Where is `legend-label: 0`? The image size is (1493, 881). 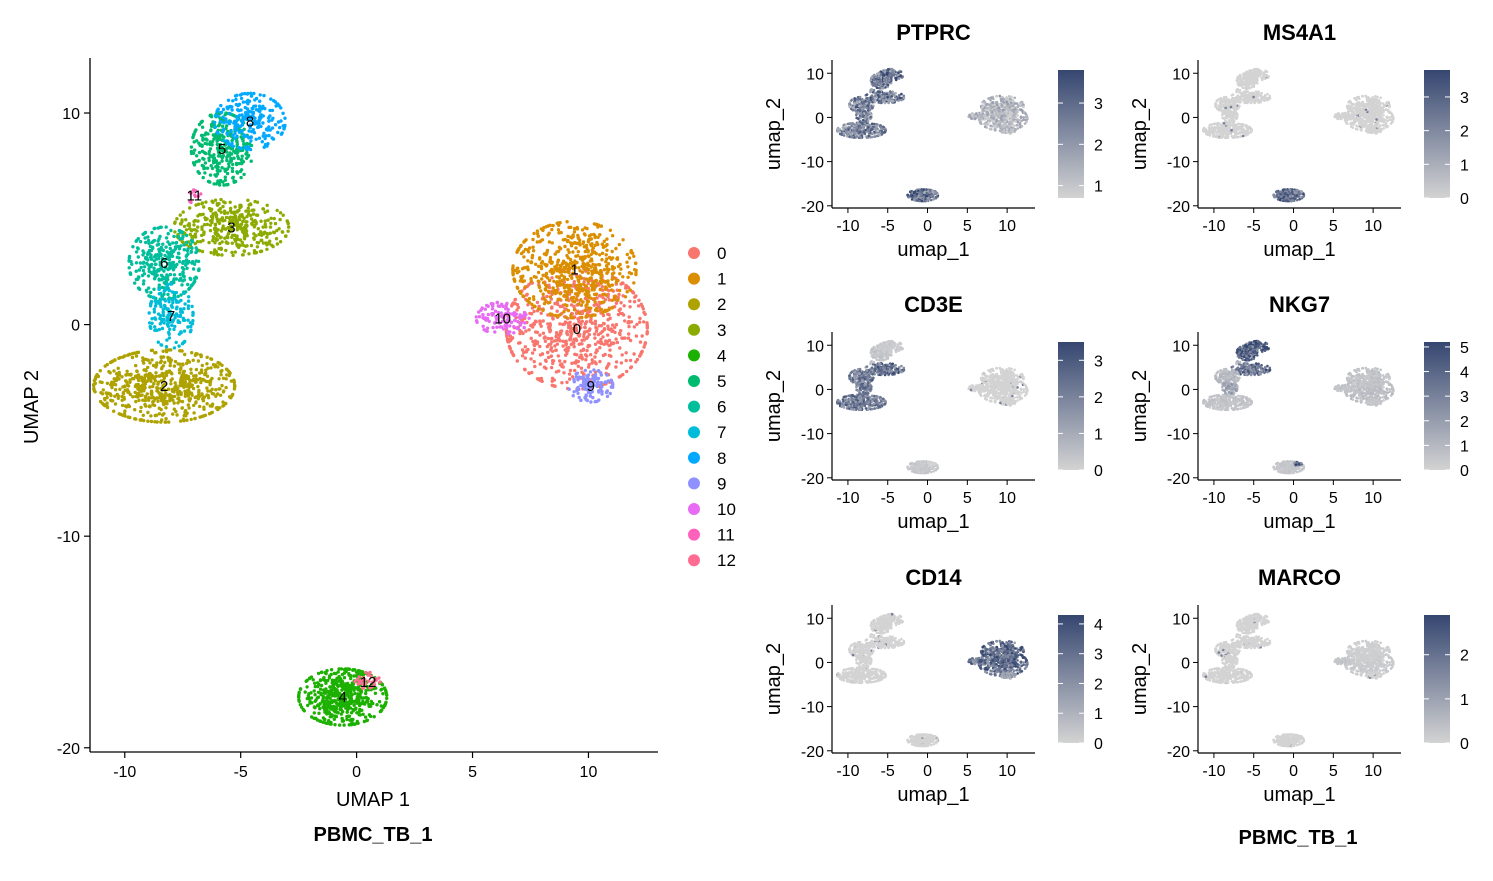 legend-label: 0 is located at coordinates (721, 253).